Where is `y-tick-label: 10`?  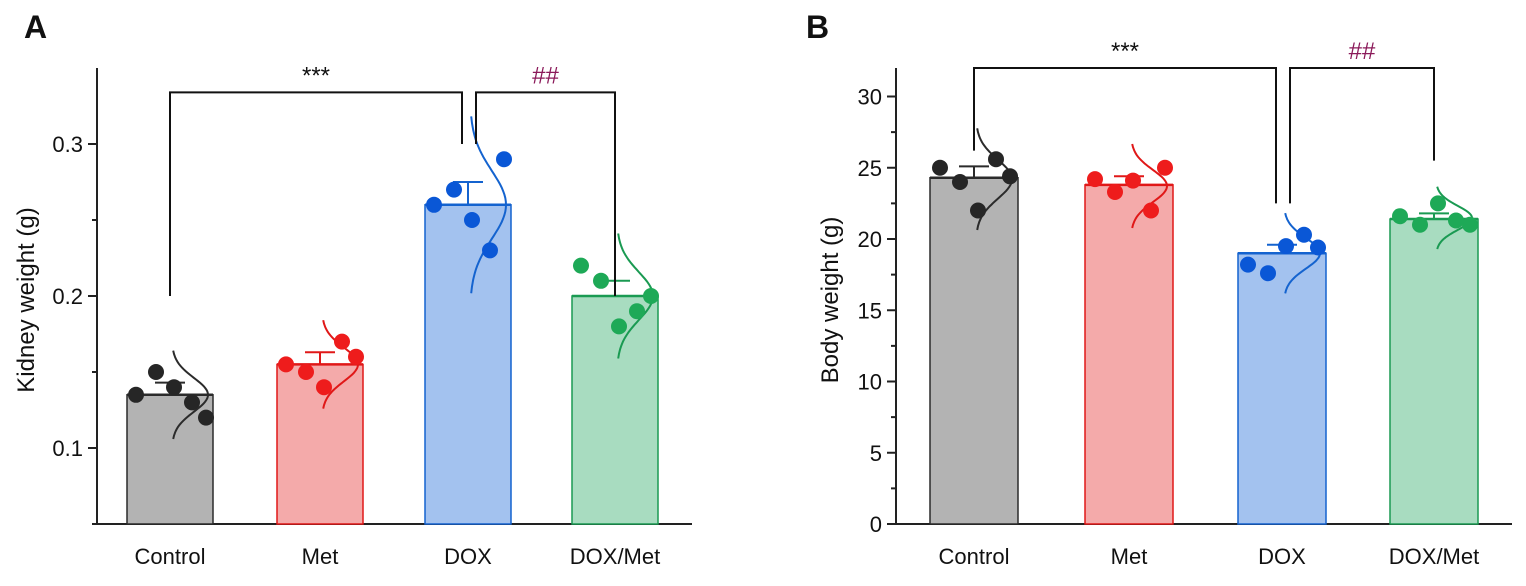
y-tick-label: 10 is located at coordinates (870, 382).